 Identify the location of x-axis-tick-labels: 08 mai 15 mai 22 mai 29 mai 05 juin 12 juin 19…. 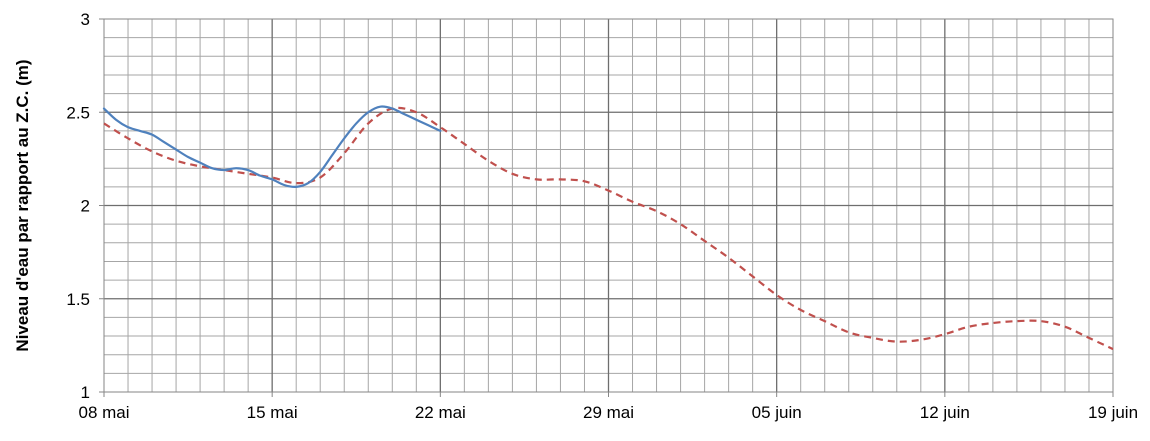
(608, 407).